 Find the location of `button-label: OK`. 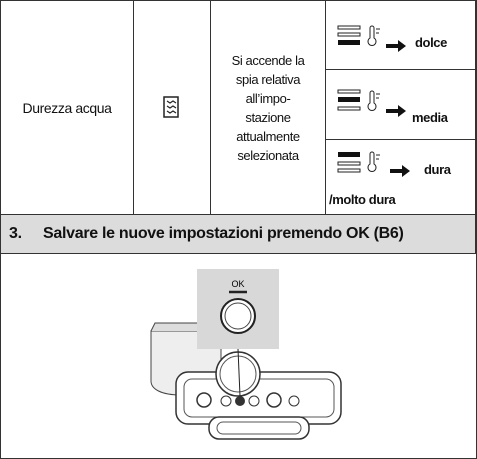

button-label: OK is located at coordinates (237, 284).